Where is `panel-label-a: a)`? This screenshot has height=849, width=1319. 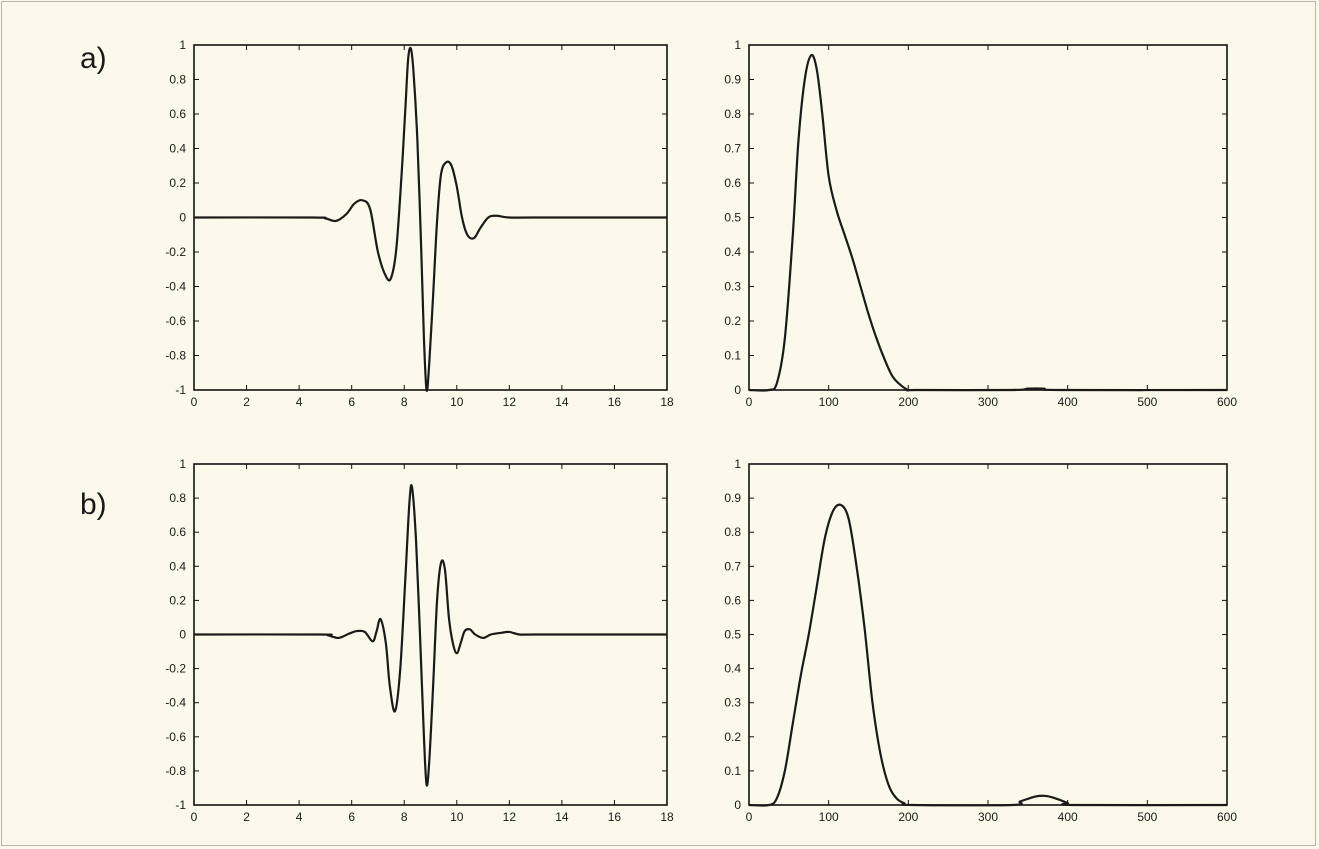 panel-label-a: a) is located at coordinates (93, 58).